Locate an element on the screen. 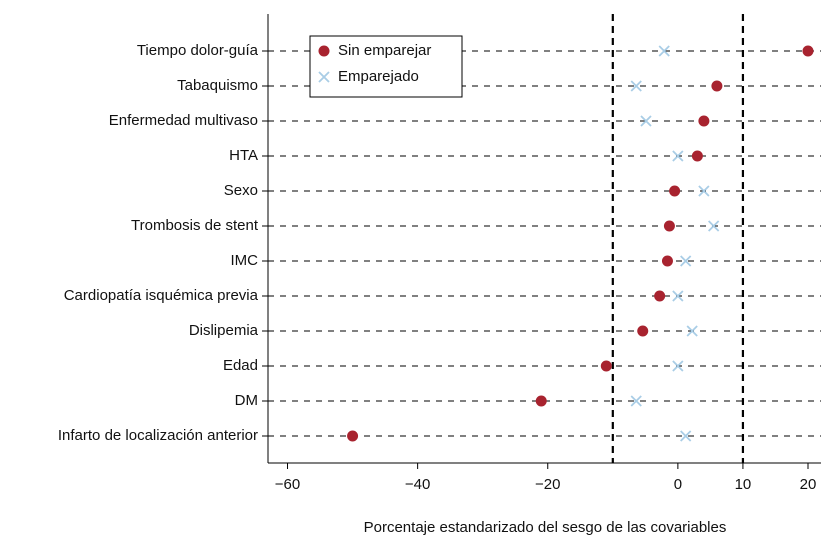 The image size is (822, 547). legend-label: Emparejado is located at coordinates (378, 76).